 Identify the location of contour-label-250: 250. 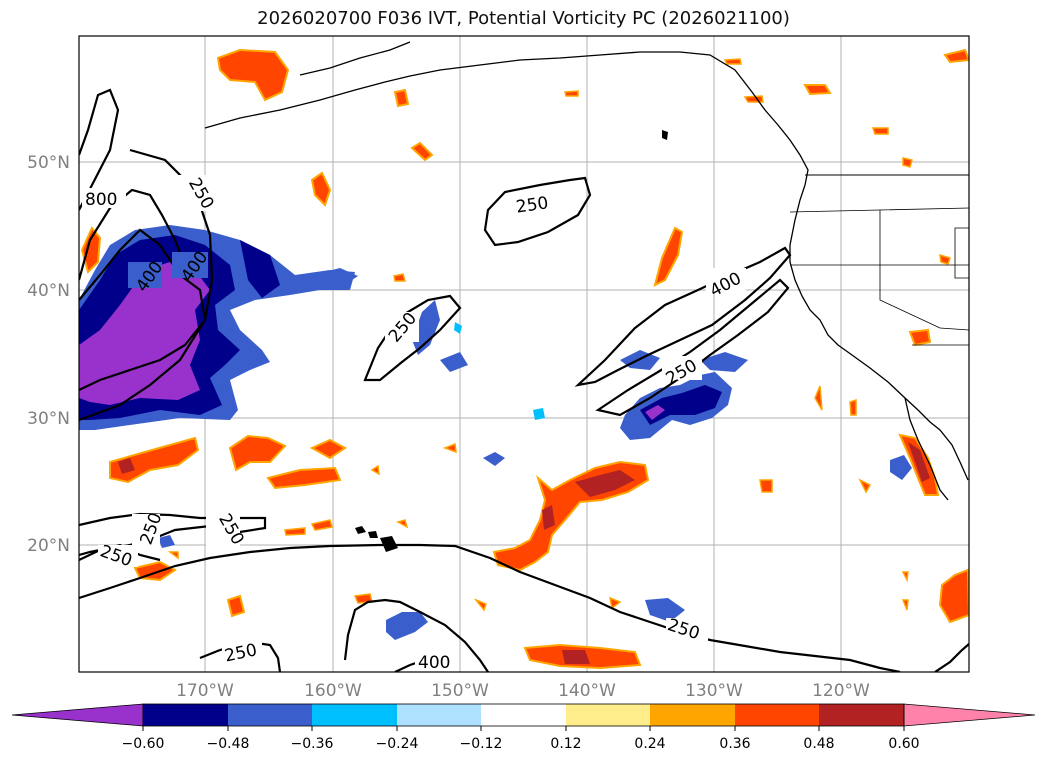
(532, 205).